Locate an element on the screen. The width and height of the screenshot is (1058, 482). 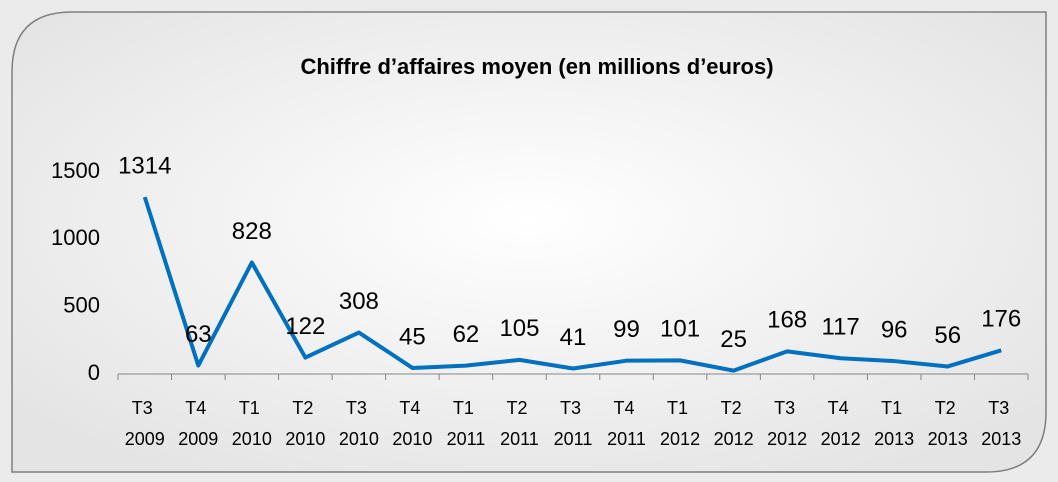
data-label: 122 is located at coordinates (305, 326).